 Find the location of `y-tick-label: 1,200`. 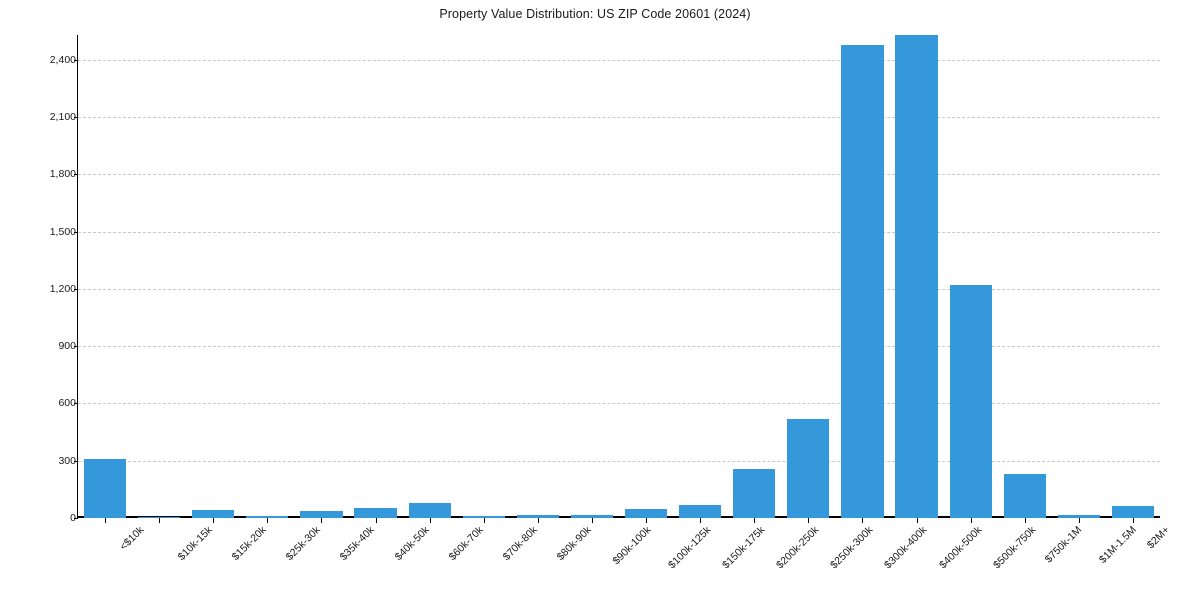

y-tick-label: 1,200 is located at coordinates (62, 288).